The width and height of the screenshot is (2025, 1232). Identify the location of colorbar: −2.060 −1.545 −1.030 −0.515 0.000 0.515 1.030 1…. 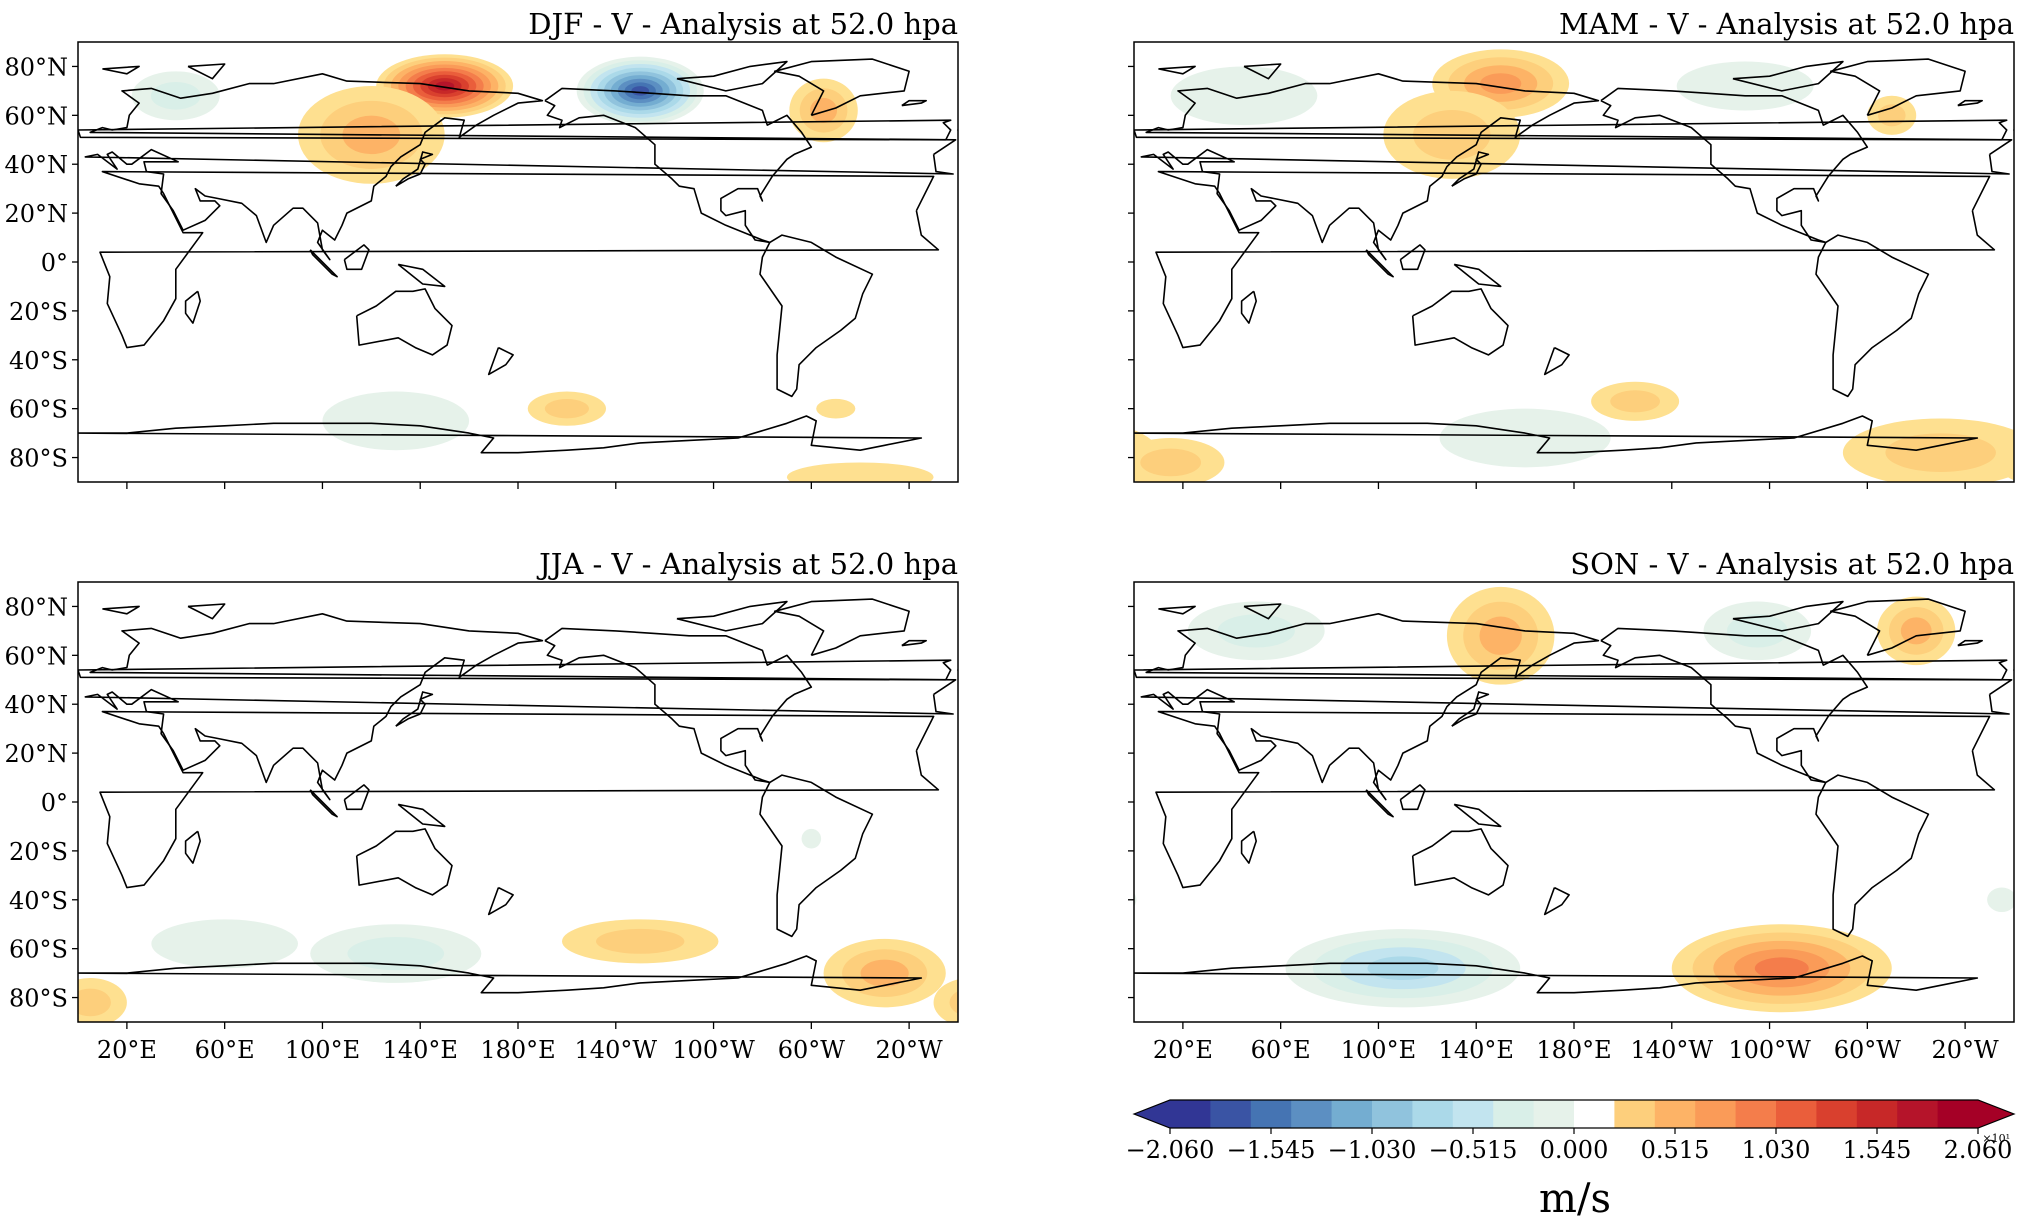
(1571, 1160).